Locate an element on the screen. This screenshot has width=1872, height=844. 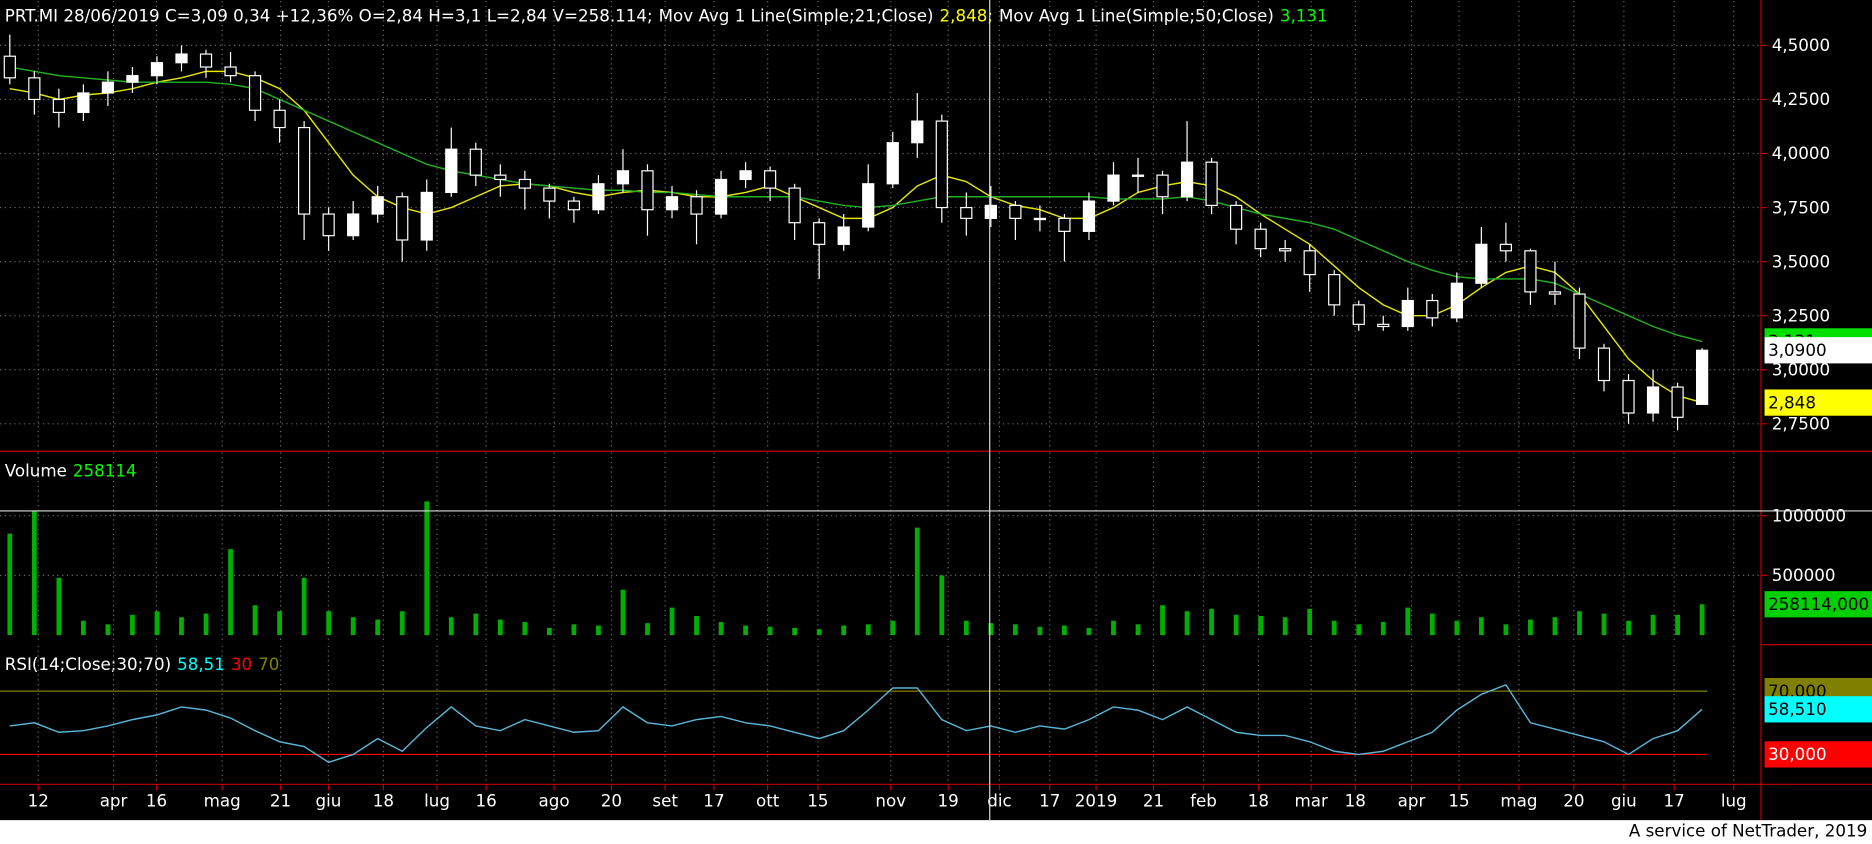
x-tick-label: lug is located at coordinates (1734, 801).